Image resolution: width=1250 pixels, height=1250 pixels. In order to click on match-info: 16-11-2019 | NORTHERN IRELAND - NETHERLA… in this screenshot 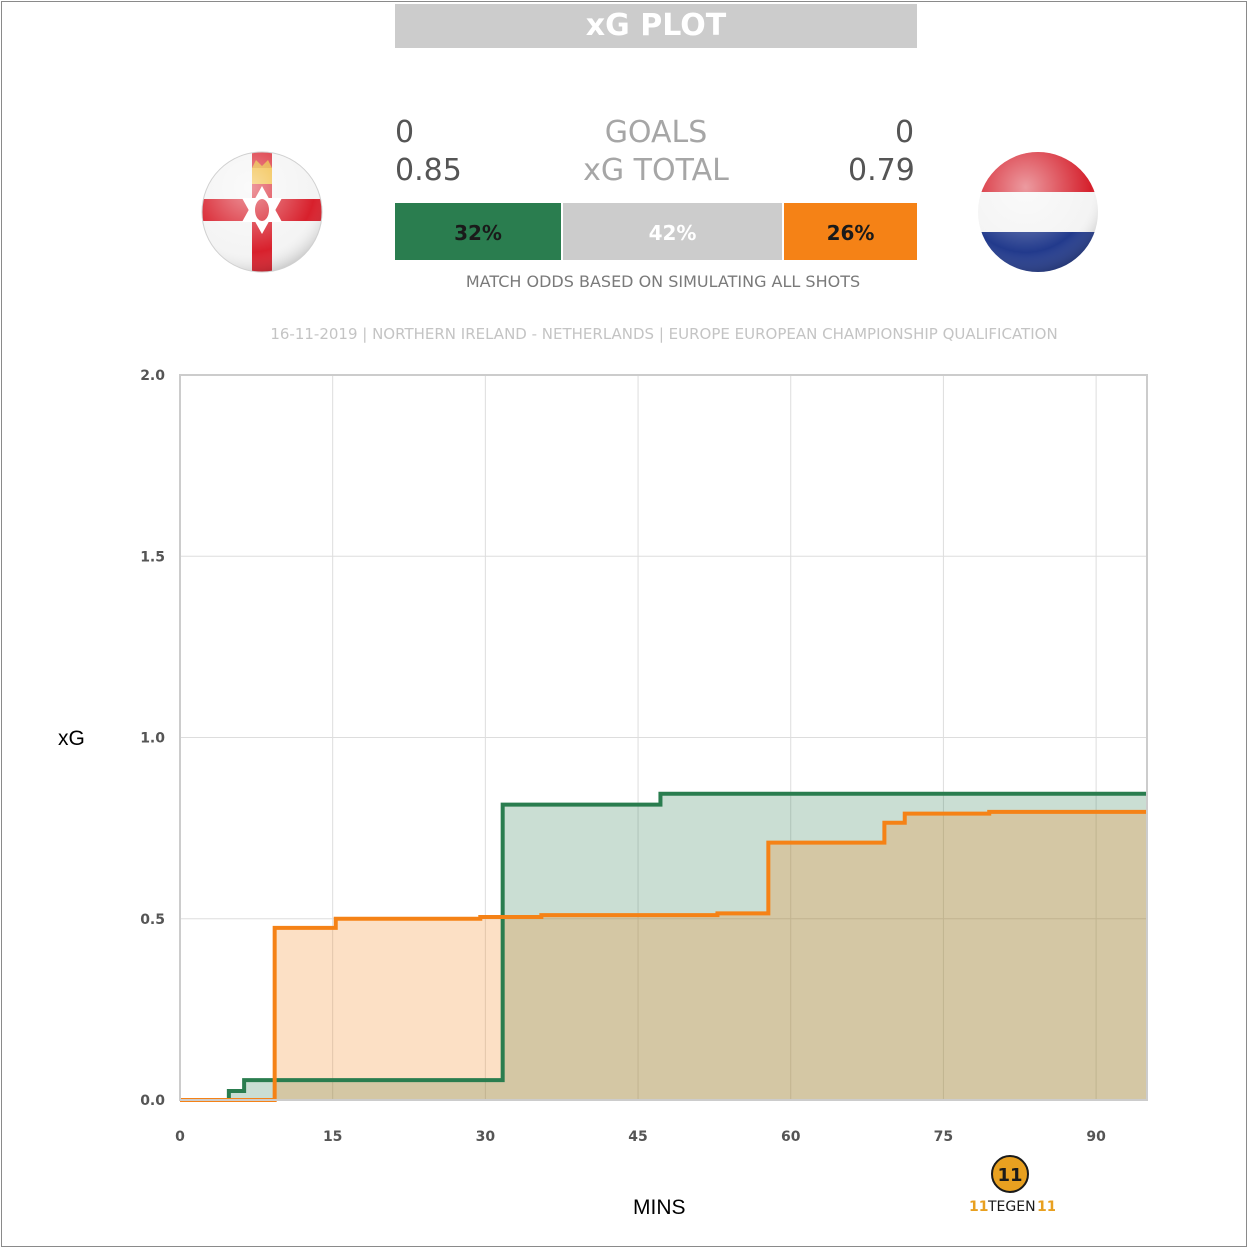, I will do `click(664, 334)`.